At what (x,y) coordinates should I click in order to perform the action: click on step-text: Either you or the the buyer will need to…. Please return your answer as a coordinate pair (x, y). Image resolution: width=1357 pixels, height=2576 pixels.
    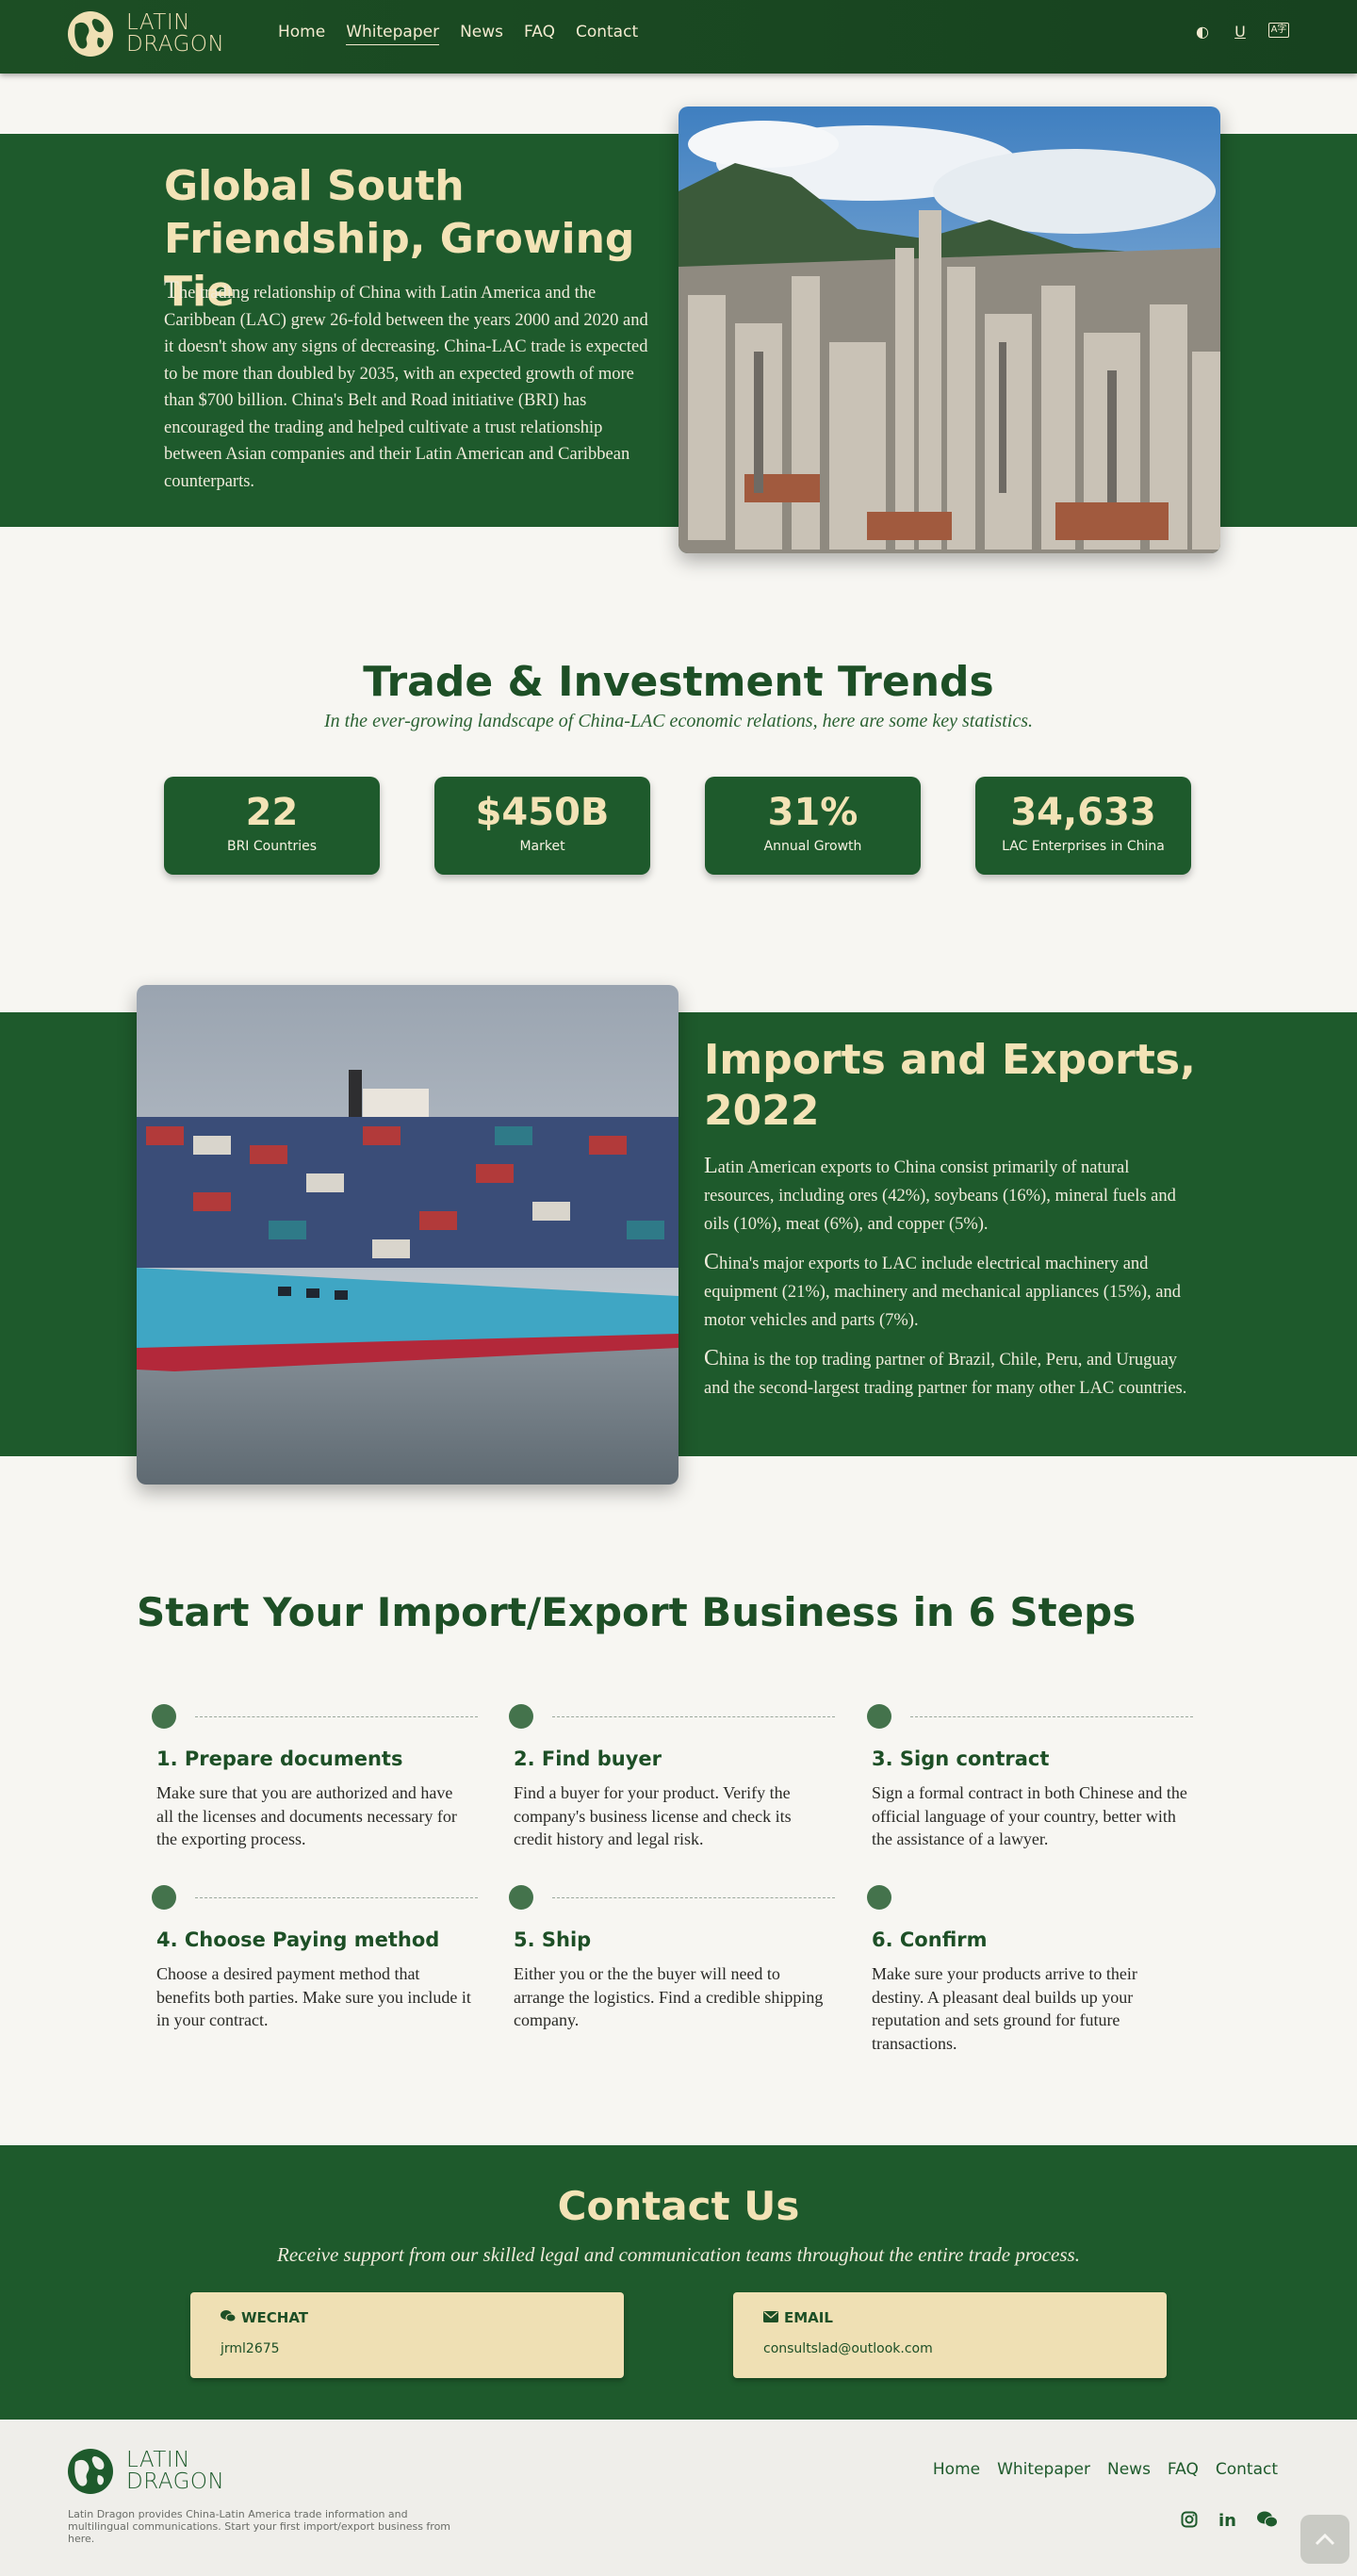
    Looking at the image, I should click on (669, 1996).